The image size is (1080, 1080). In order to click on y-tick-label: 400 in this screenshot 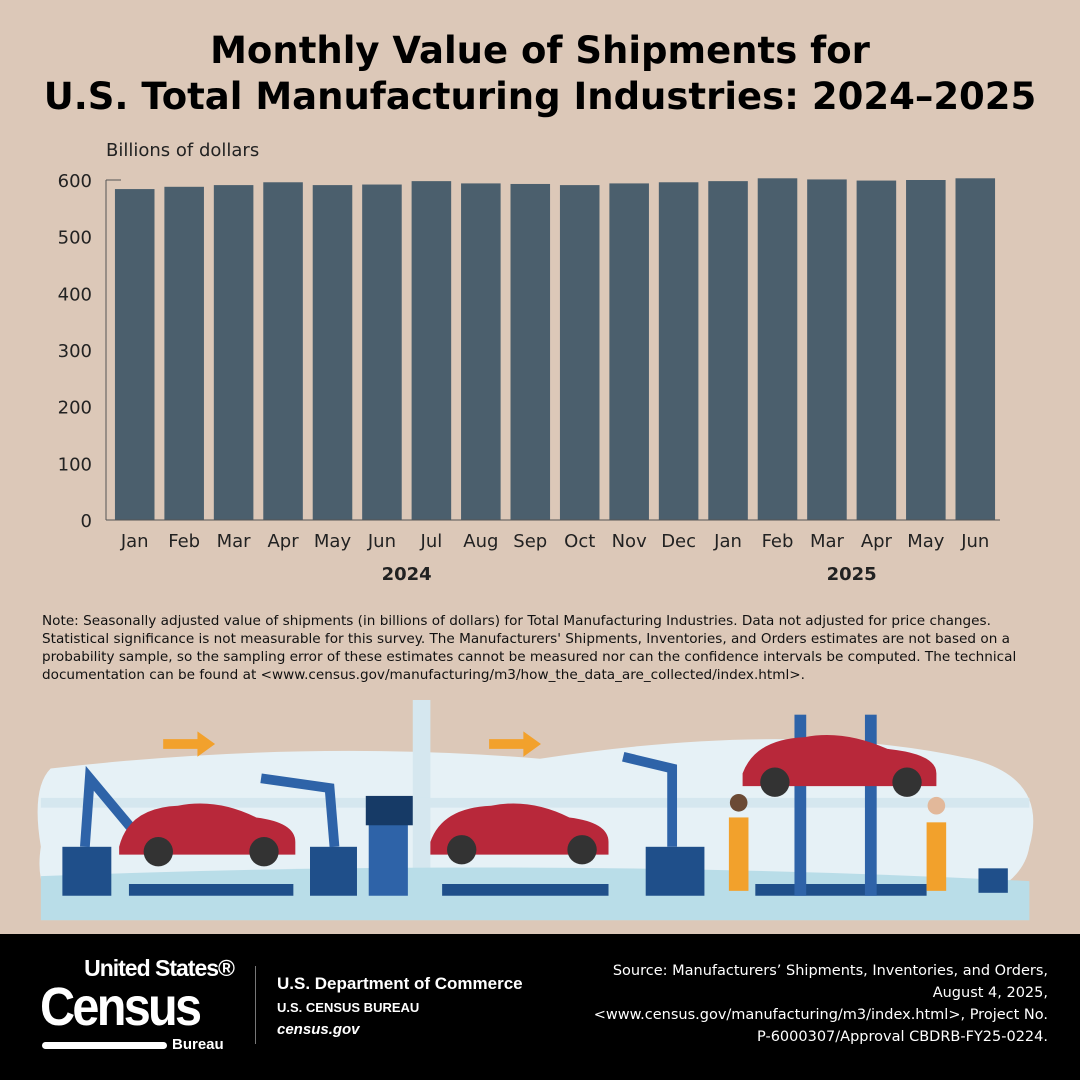, I will do `click(75, 294)`.